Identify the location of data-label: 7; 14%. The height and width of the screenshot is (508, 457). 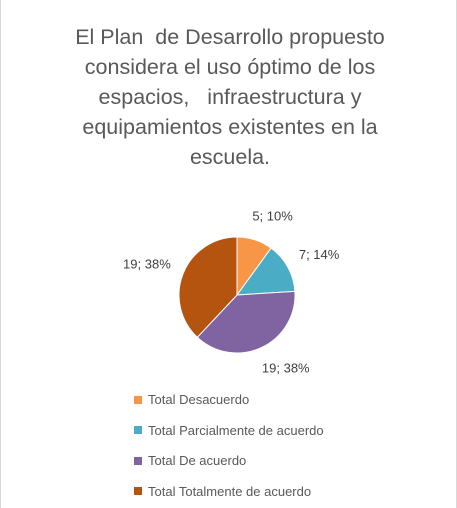
(319, 254).